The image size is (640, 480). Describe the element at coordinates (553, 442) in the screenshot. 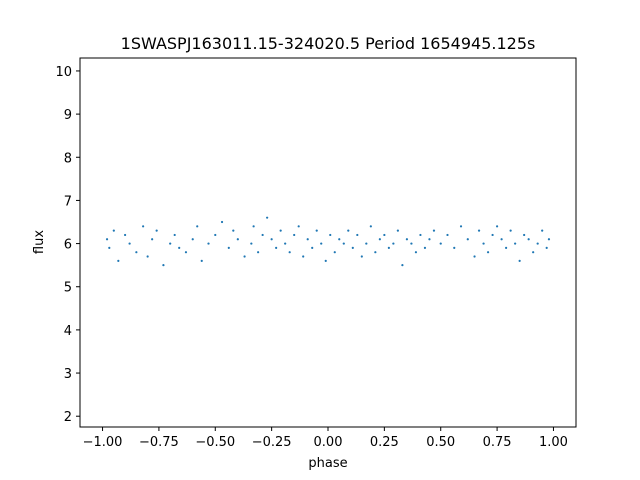

I see `x-tick-label: 1.00` at that location.